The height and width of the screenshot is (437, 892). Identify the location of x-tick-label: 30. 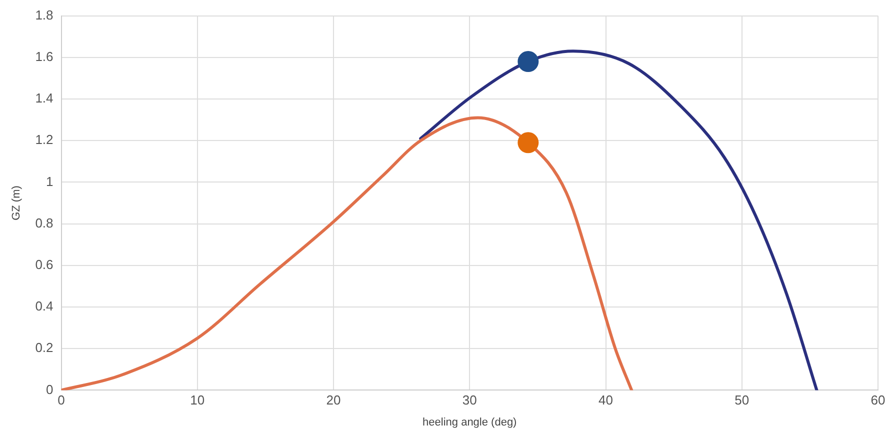
(469, 400).